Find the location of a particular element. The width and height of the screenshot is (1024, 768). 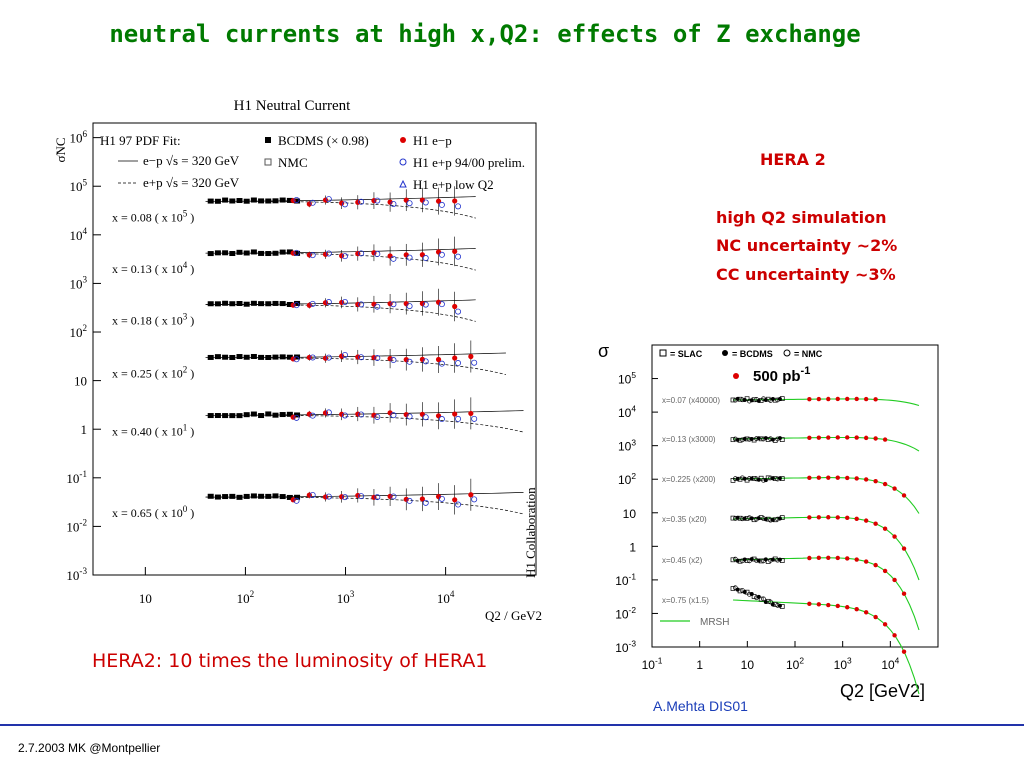

right-series: x=0.13 (x3000) is located at coordinates (791, 443).